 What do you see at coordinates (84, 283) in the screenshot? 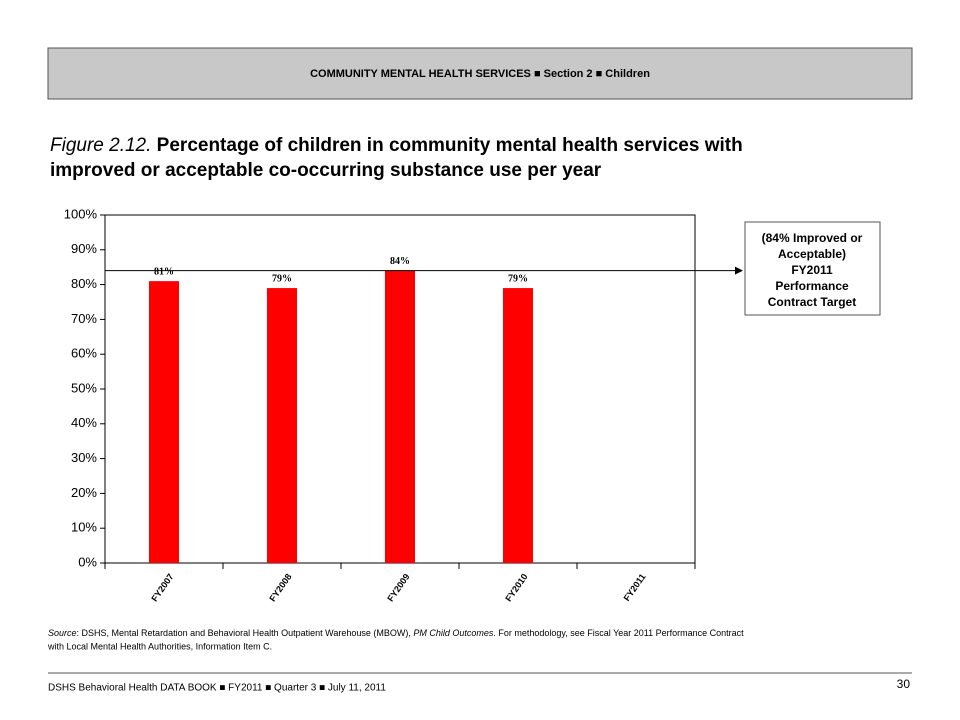
I see `y-tick-label: 80%` at bounding box center [84, 283].